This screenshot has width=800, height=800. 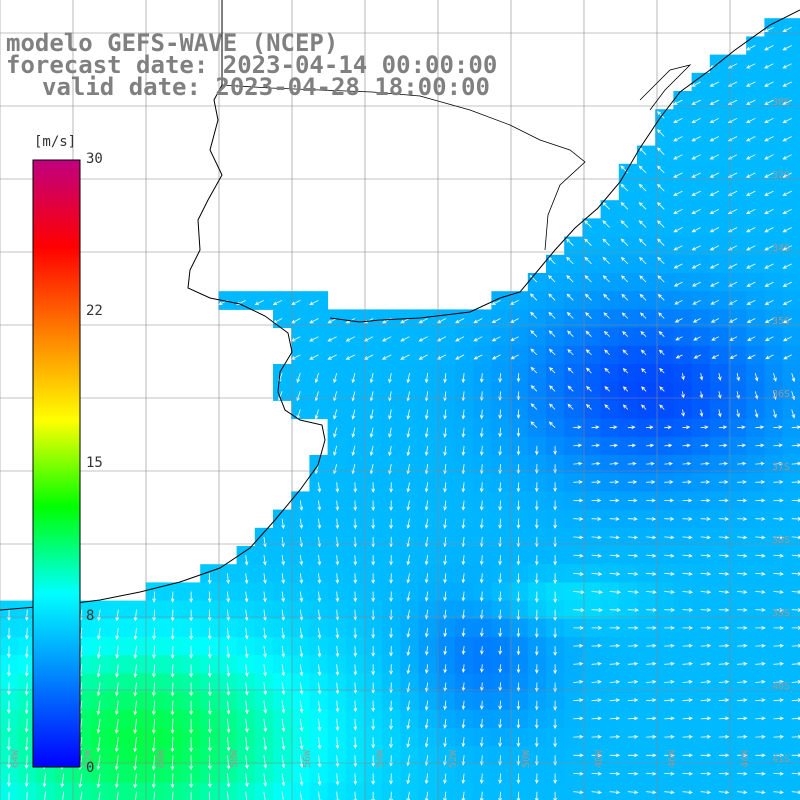 What do you see at coordinates (781, 175) in the screenshot?
I see `lat-label: 32S` at bounding box center [781, 175].